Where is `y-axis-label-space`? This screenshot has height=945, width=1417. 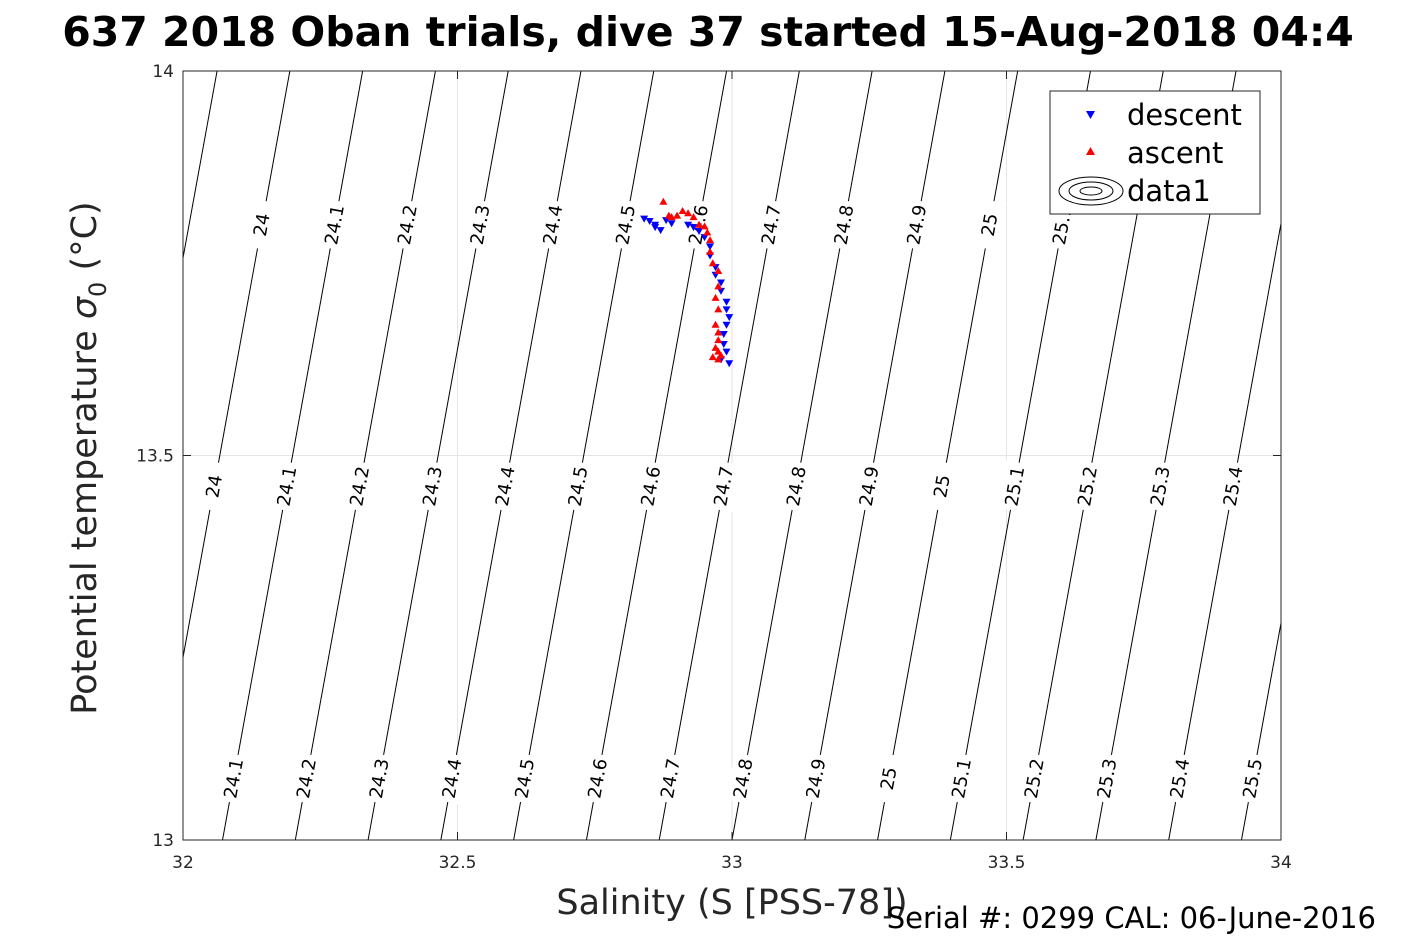 y-axis-label-space is located at coordinates (85, 324).